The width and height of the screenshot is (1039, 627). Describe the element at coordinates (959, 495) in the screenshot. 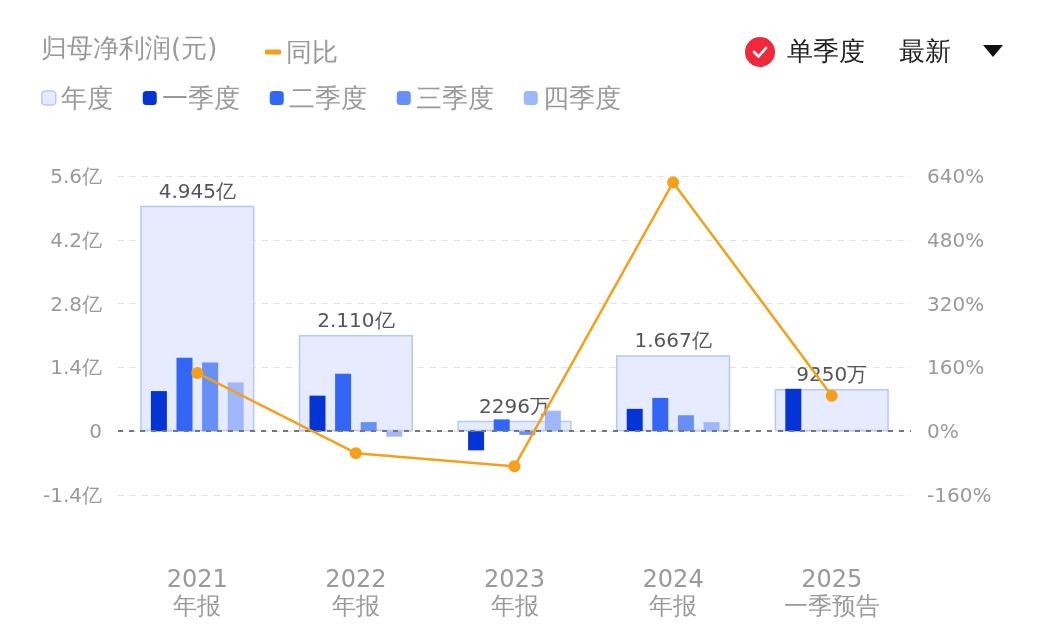

I see `y2-tick-label: -160%` at that location.